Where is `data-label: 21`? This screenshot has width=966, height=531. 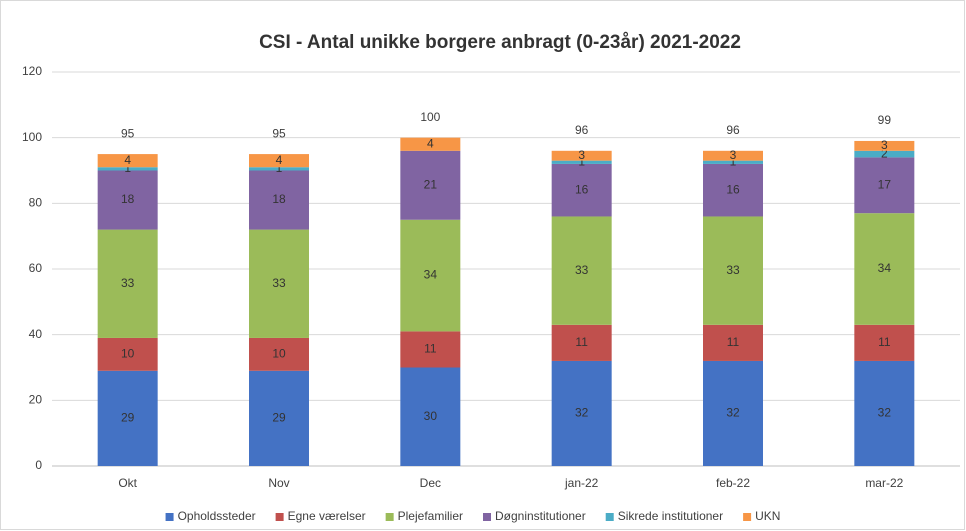 data-label: 21 is located at coordinates (431, 184).